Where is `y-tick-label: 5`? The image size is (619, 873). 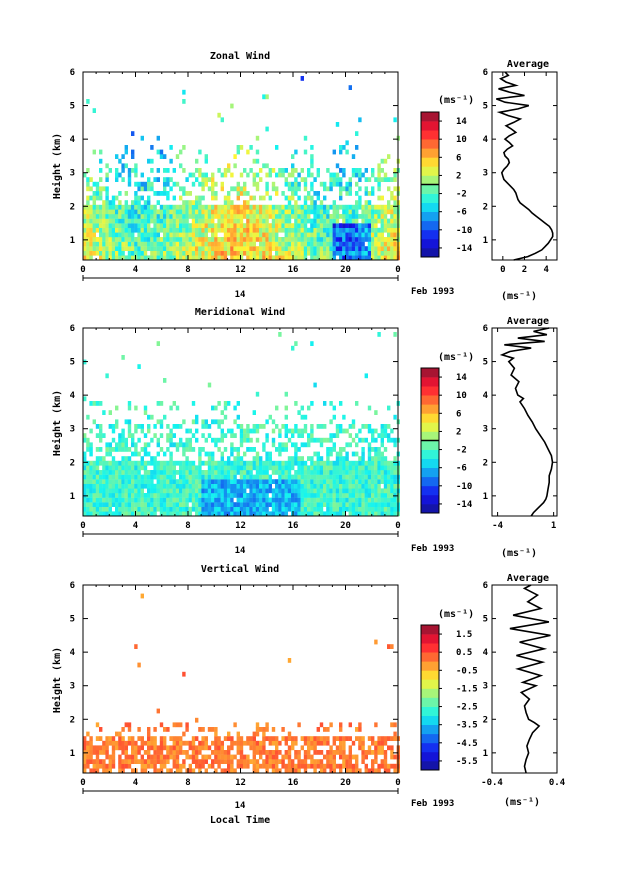
y-tick-label: 5 is located at coordinates (72, 620).